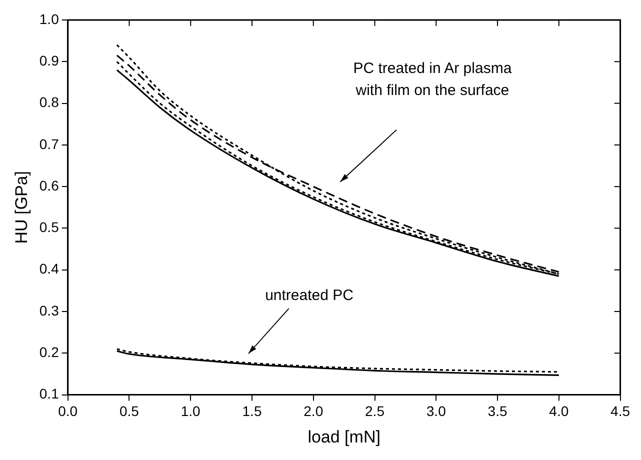 This screenshot has width=641, height=460. Describe the element at coordinates (49, 102) in the screenshot. I see `y-tick-label: 0.8` at that location.